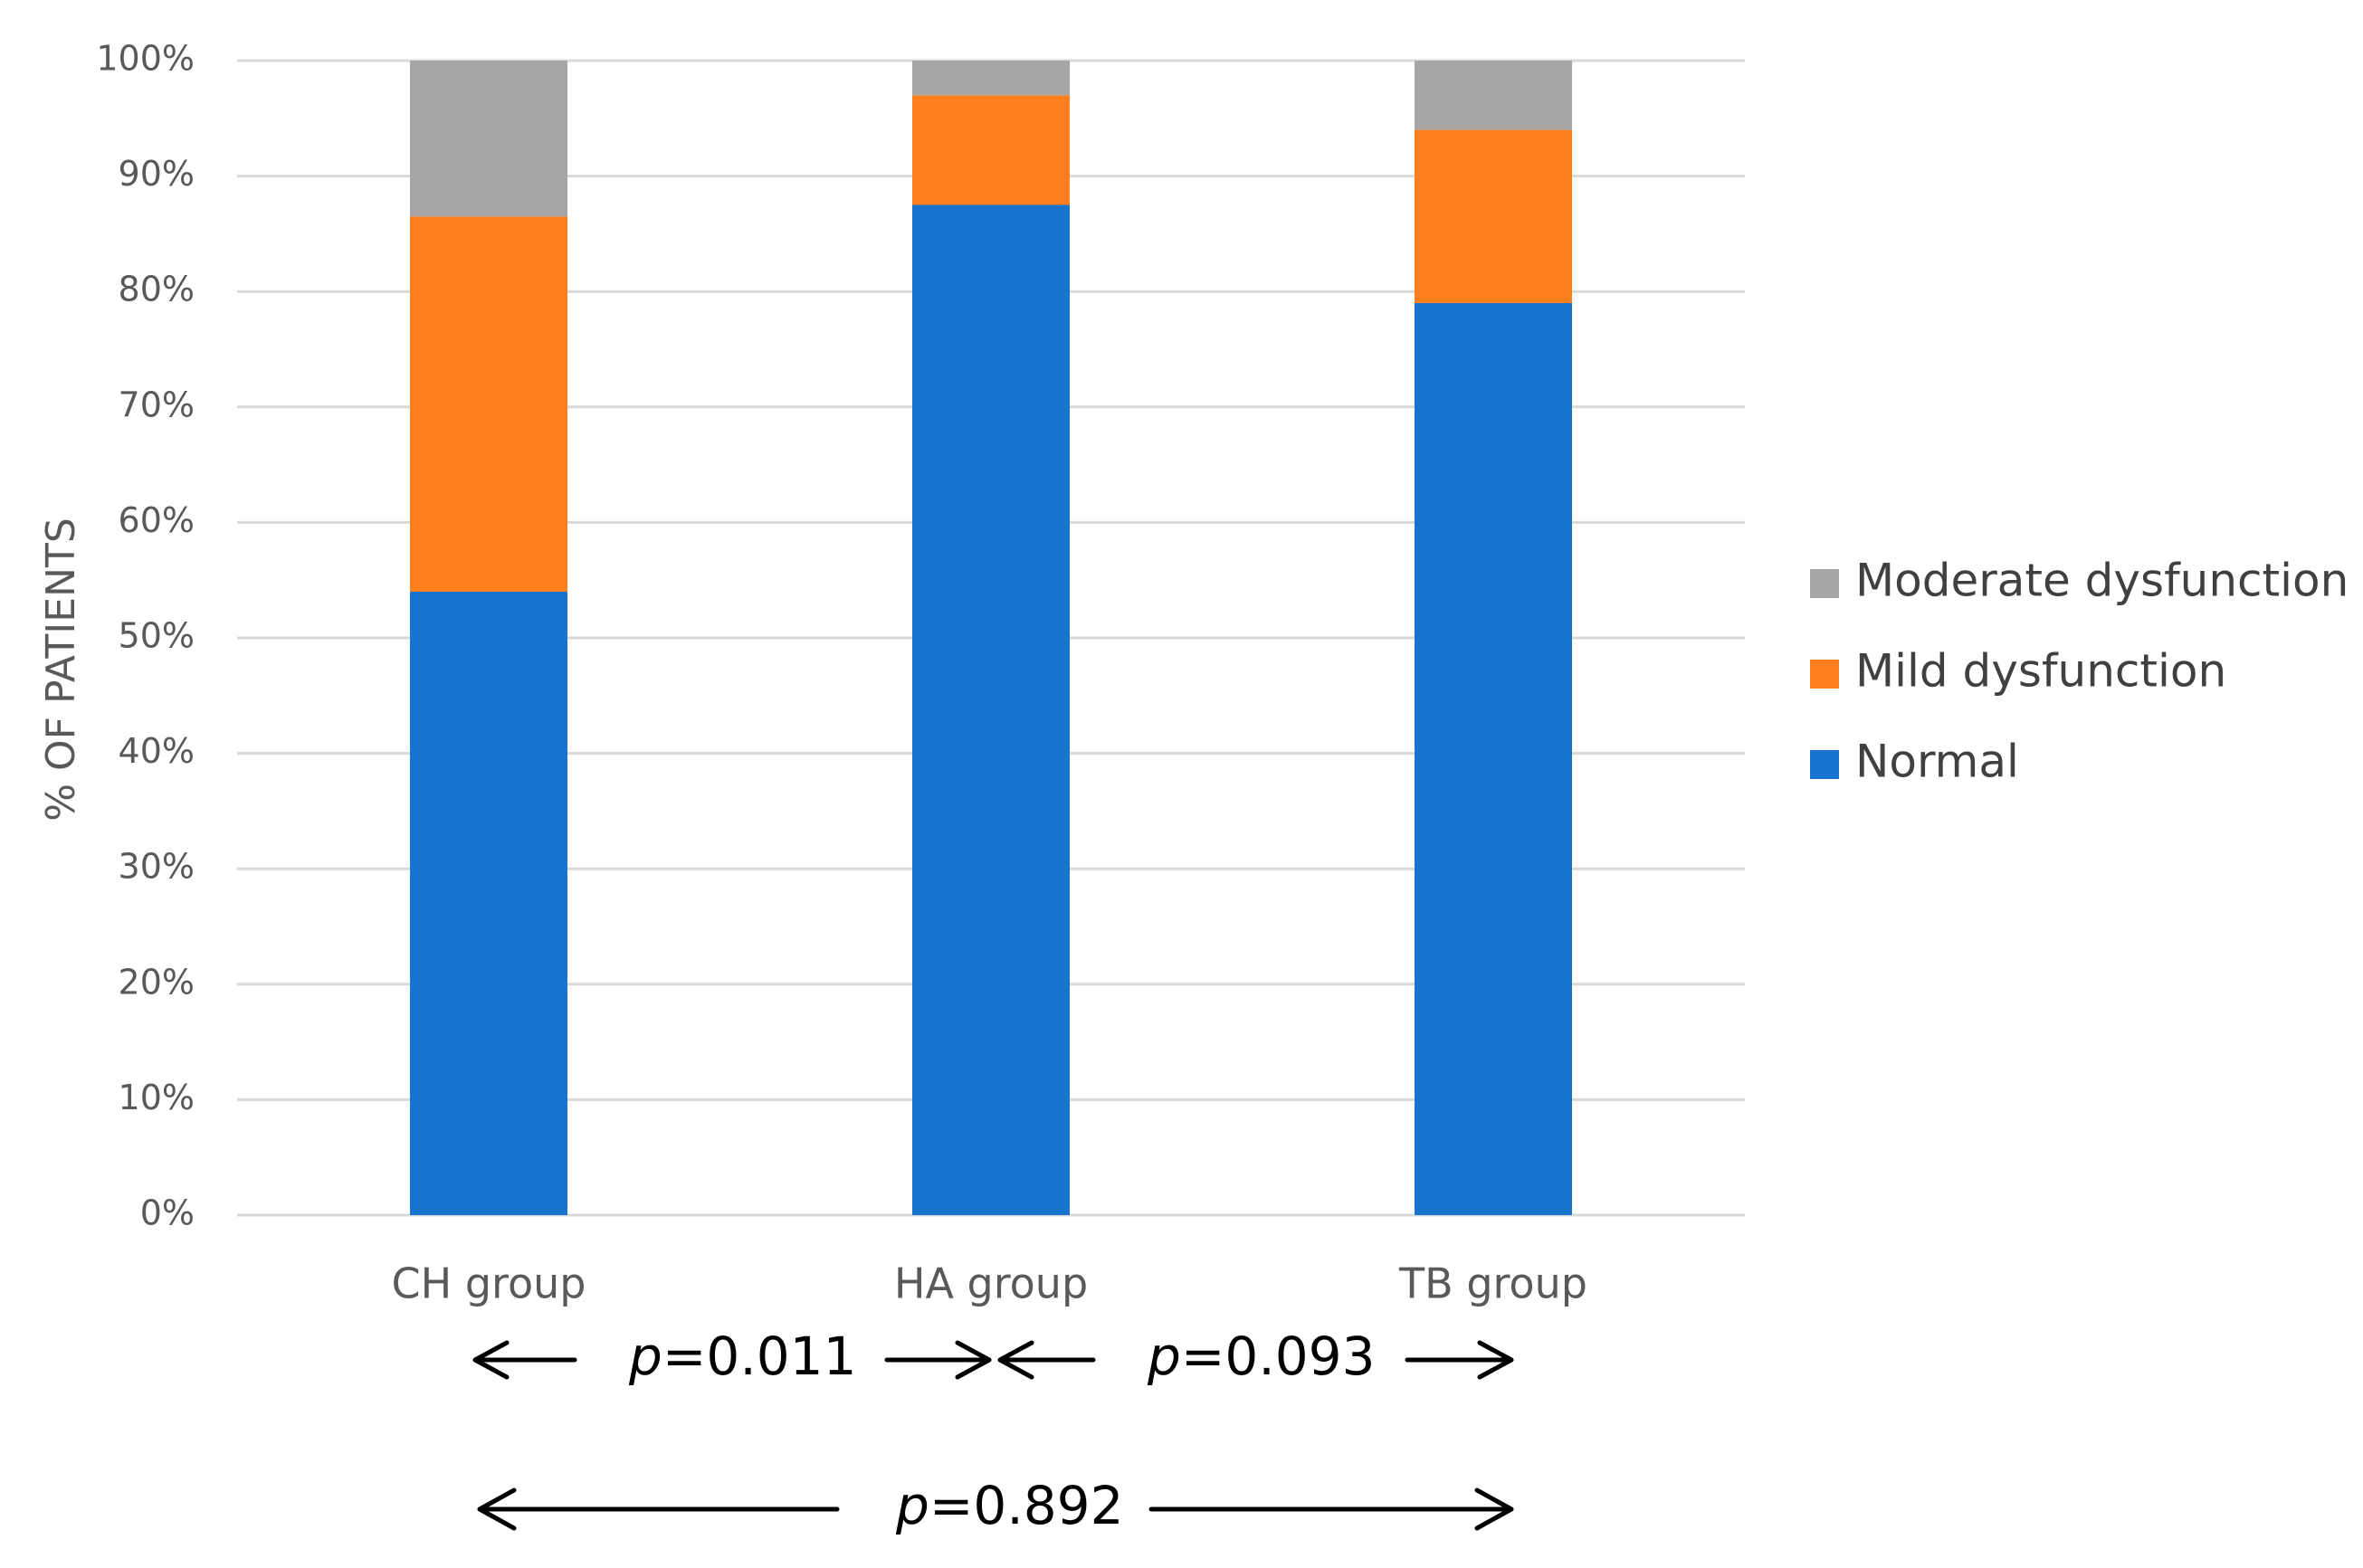 The width and height of the screenshot is (2363, 1568). I want to click on x-category-label: TB group, so click(1492, 1284).